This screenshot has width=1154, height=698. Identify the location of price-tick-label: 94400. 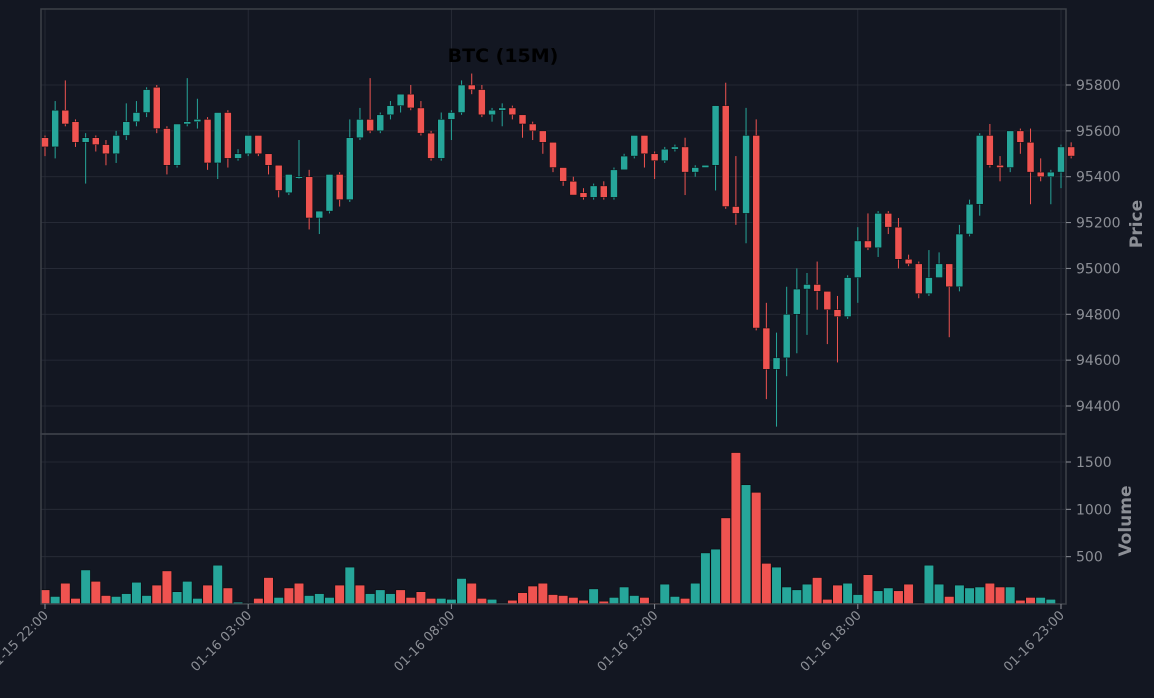
(1098, 407).